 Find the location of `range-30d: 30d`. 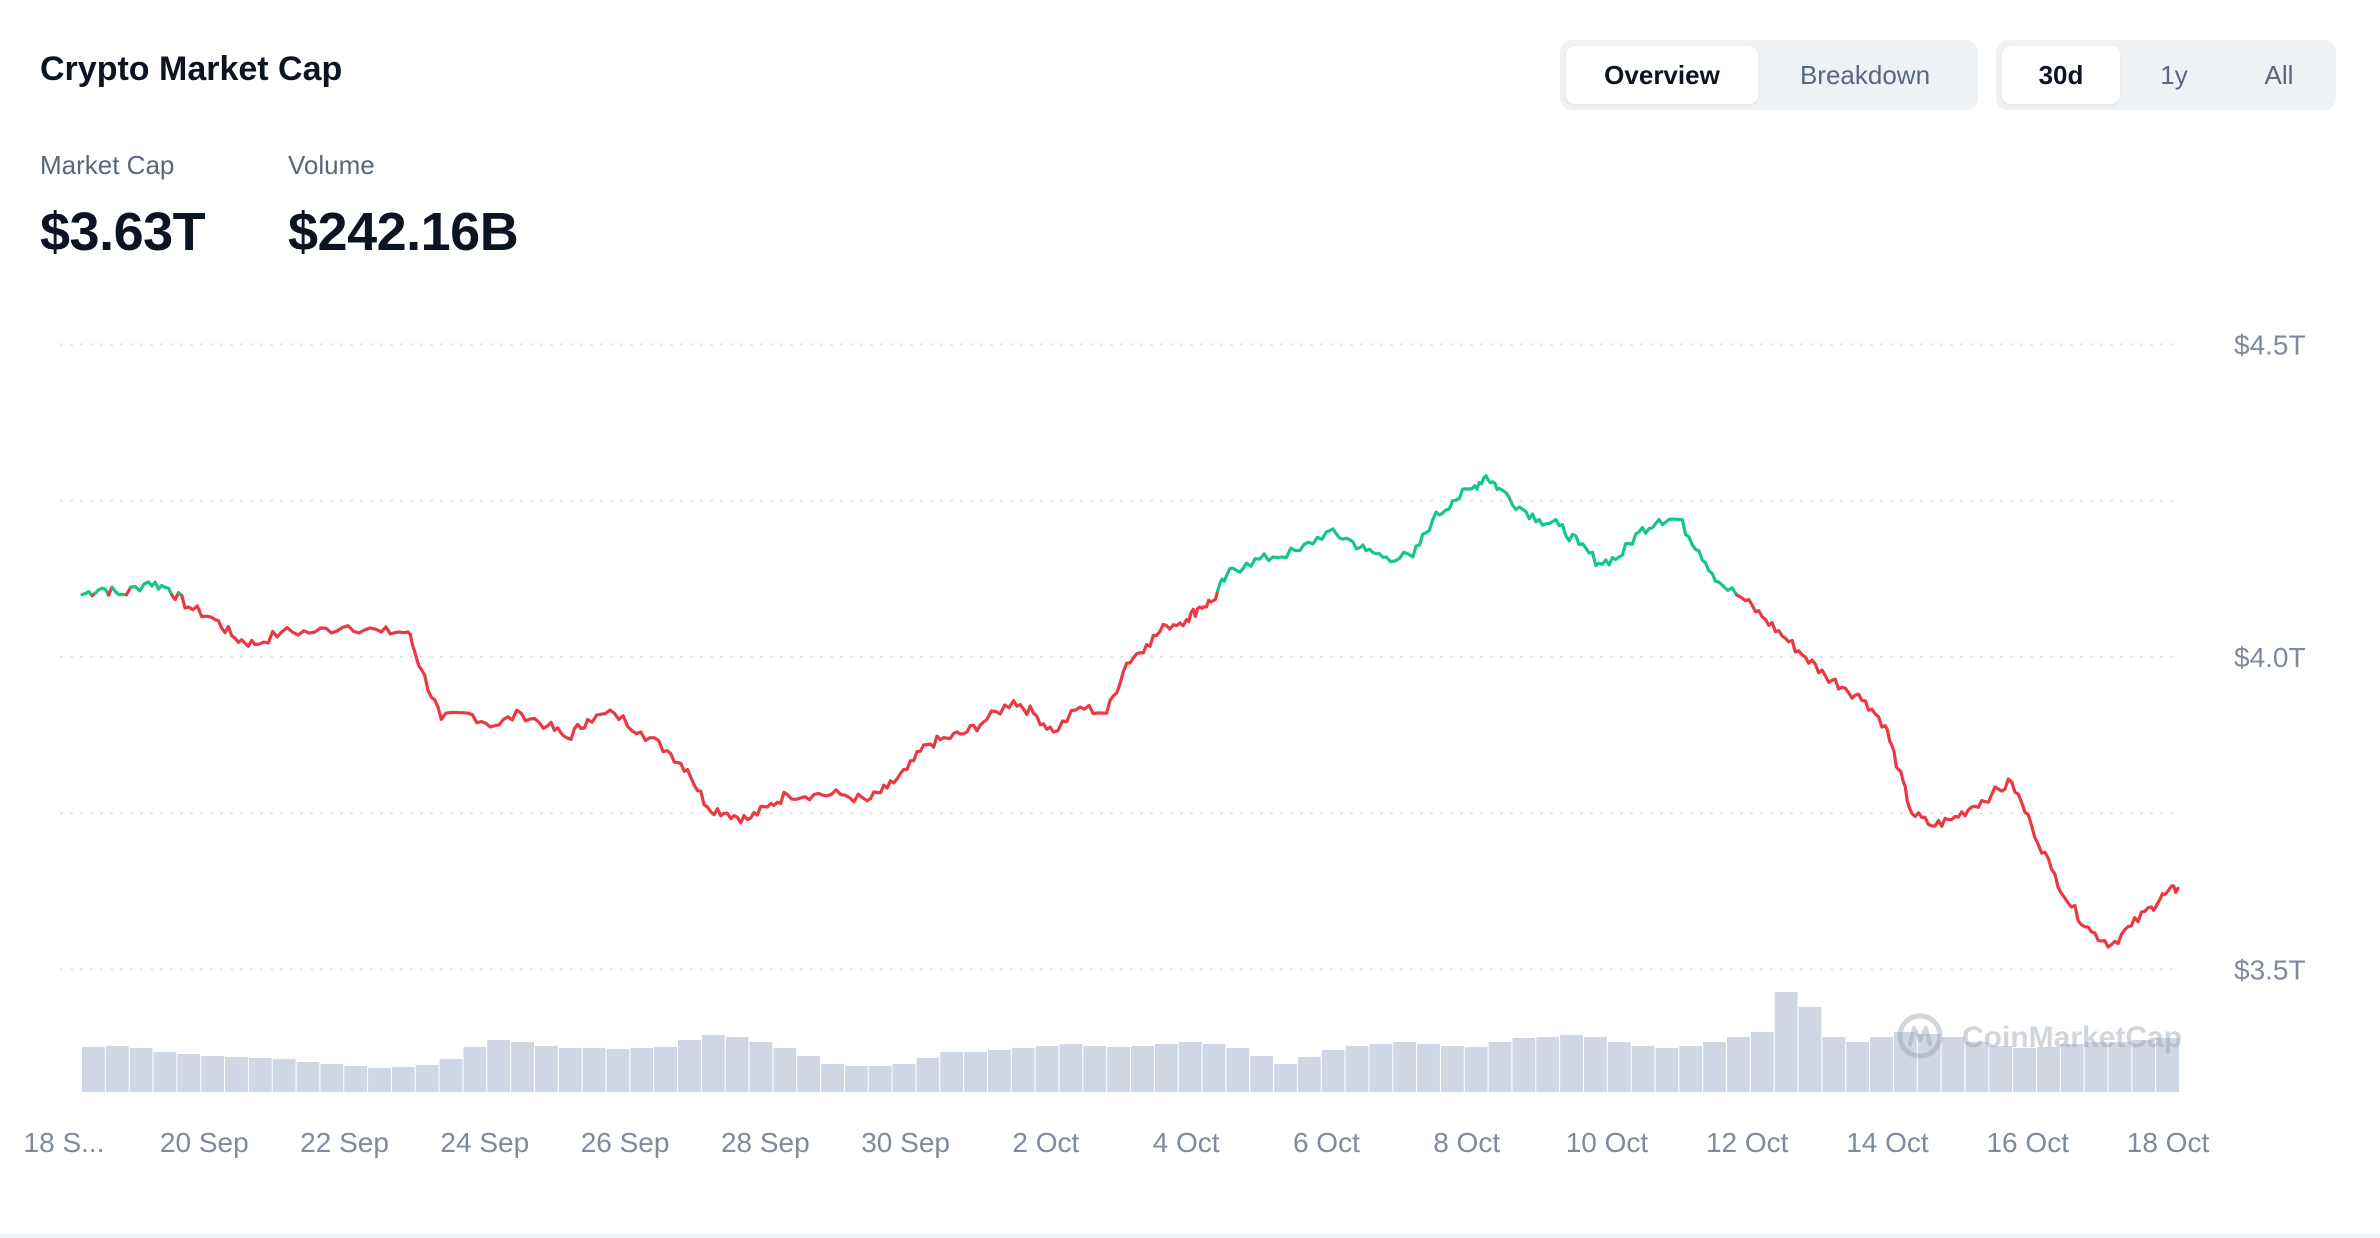

range-30d: 30d is located at coordinates (2061, 75).